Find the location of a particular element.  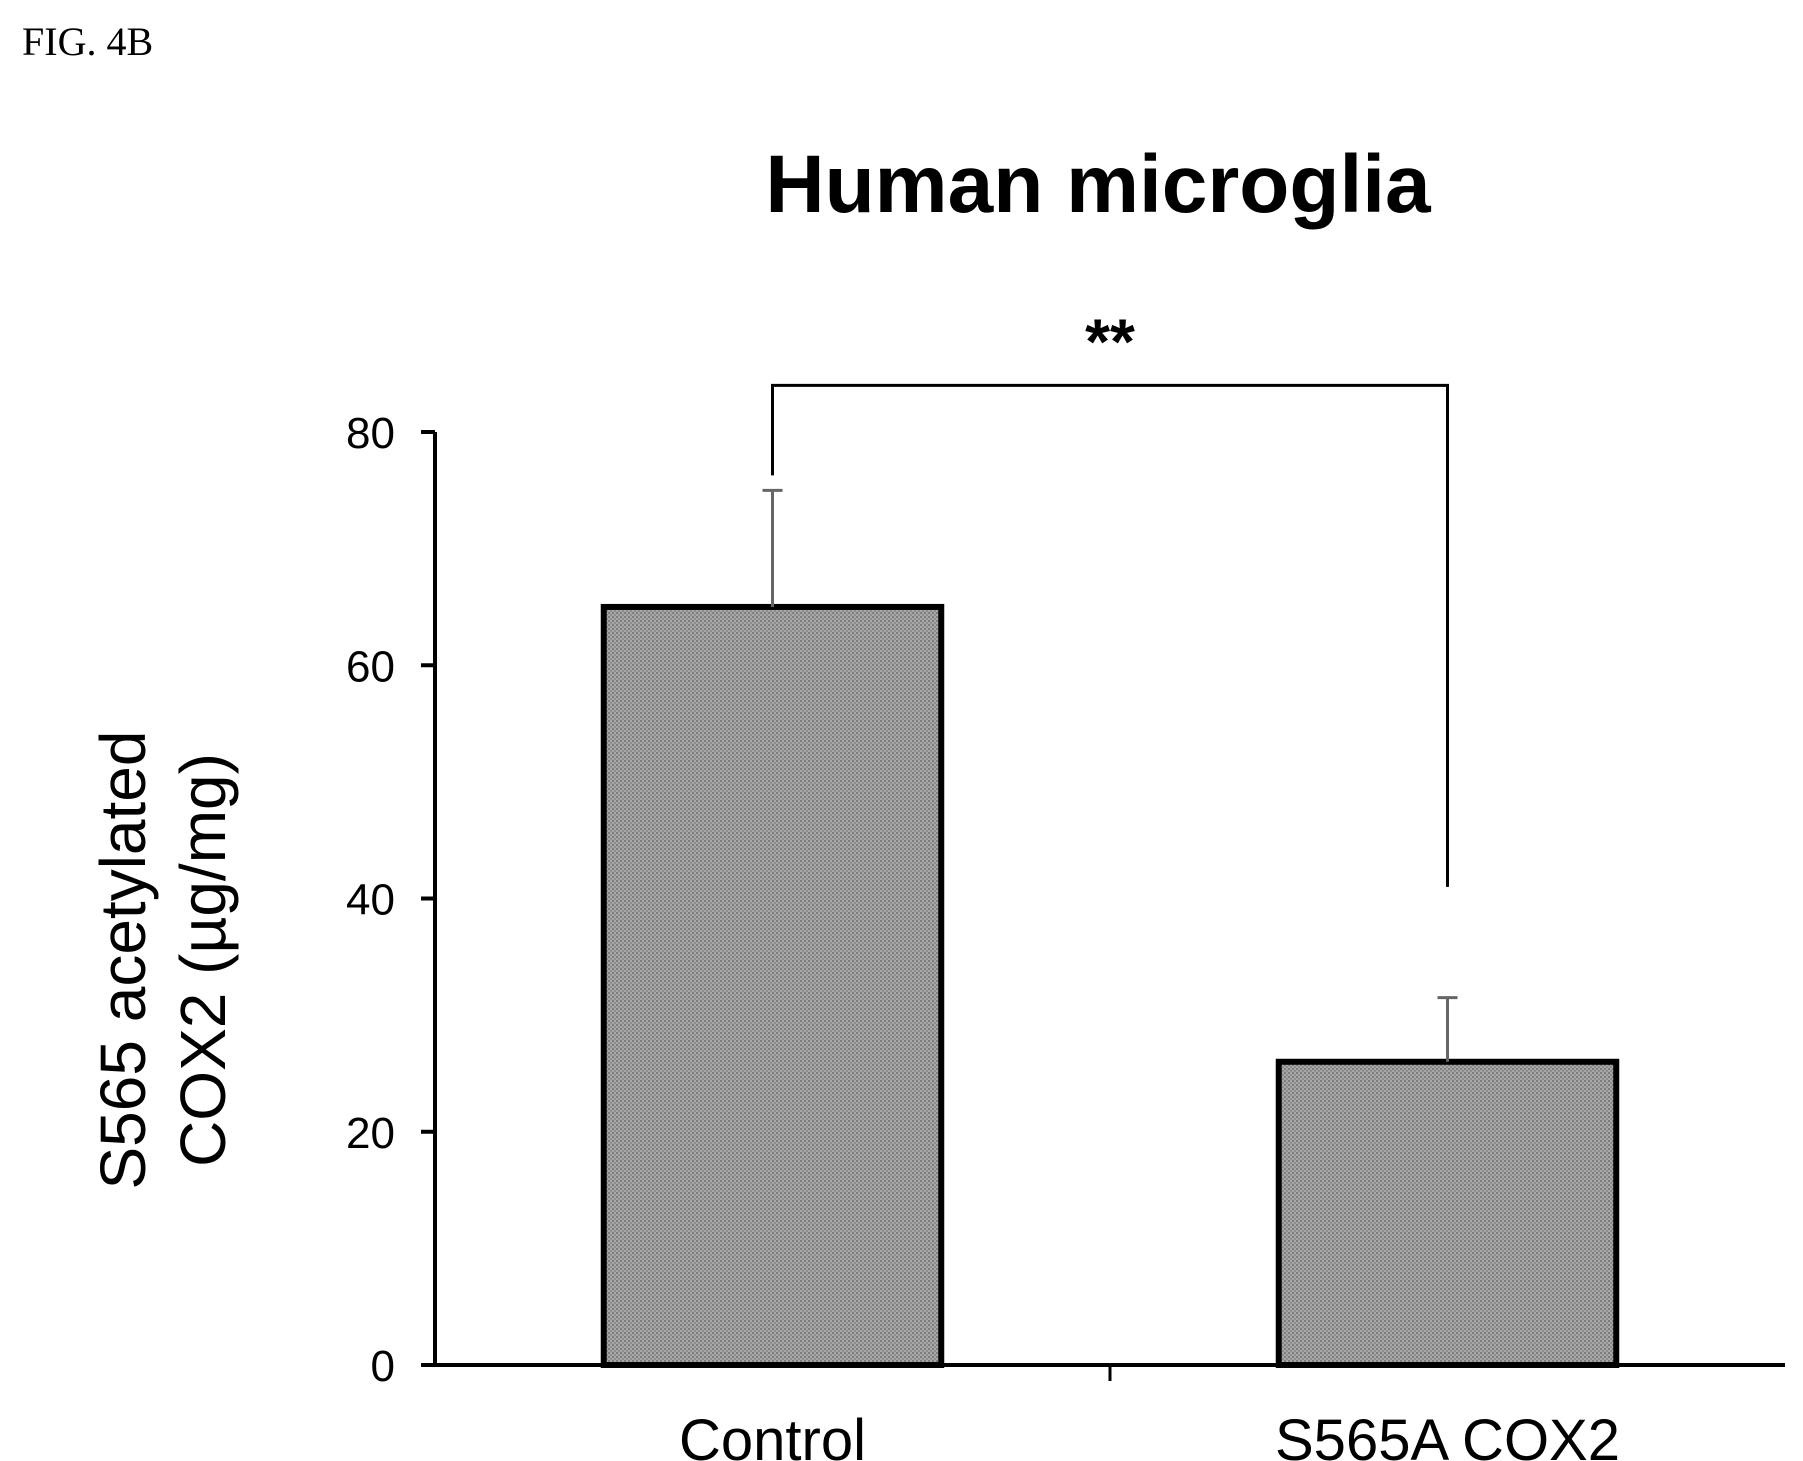

x-tick-label: S565A COX2 is located at coordinates (1447, 1434).